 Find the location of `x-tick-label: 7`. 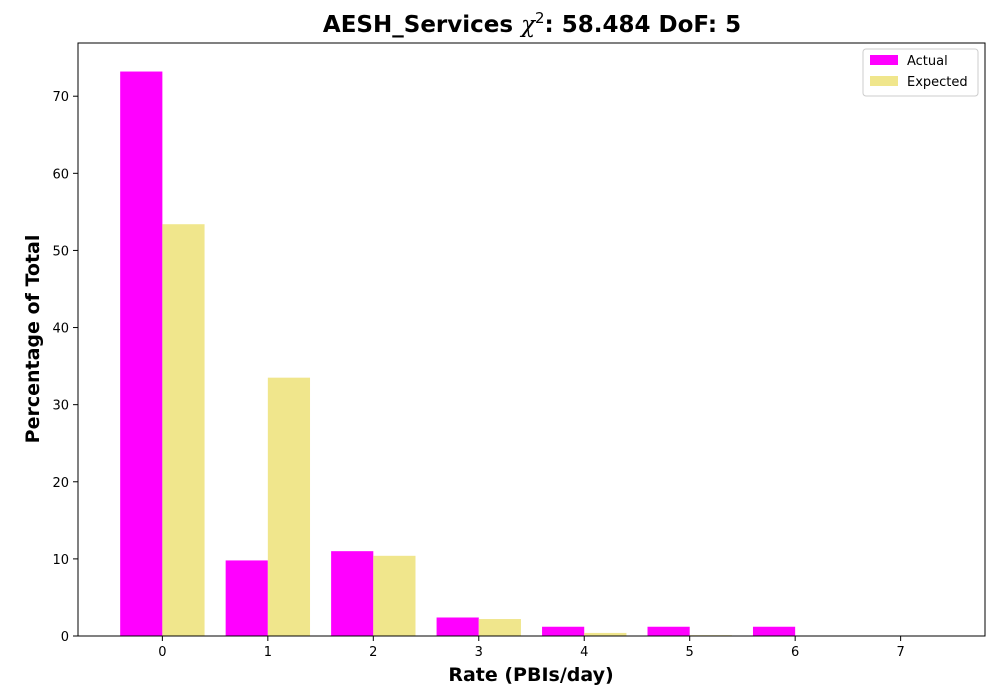

x-tick-label: 7 is located at coordinates (900, 652).